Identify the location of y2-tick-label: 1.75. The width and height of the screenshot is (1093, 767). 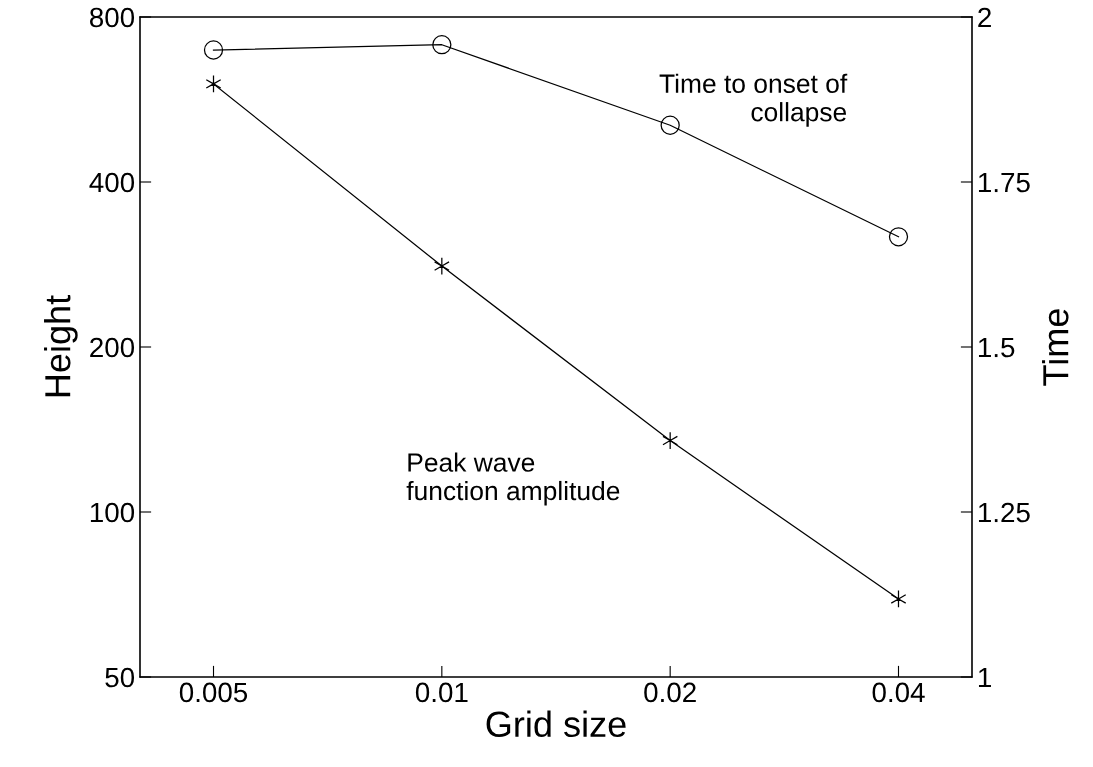
(1004, 182).